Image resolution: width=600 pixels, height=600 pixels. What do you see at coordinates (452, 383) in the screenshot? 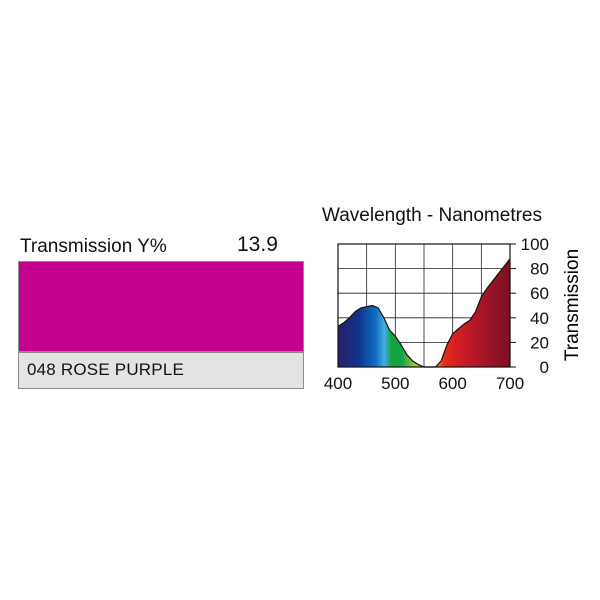
I see `x-tick-label: 600` at bounding box center [452, 383].